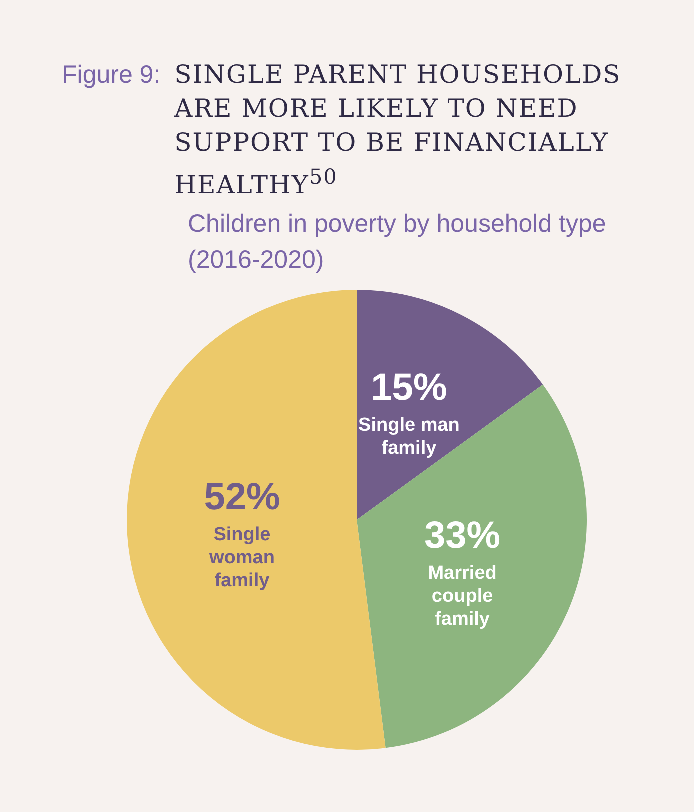 The image size is (694, 812). What do you see at coordinates (342, 130) in the screenshot?
I see `chart-title: Figure 9: SINGLE PARENT HOUSEHOLDS ARE MORE LIKELY TO NEED SUPPORT TO BE FINANCIALLY HEALTHY$^{50}$` at bounding box center [342, 130].